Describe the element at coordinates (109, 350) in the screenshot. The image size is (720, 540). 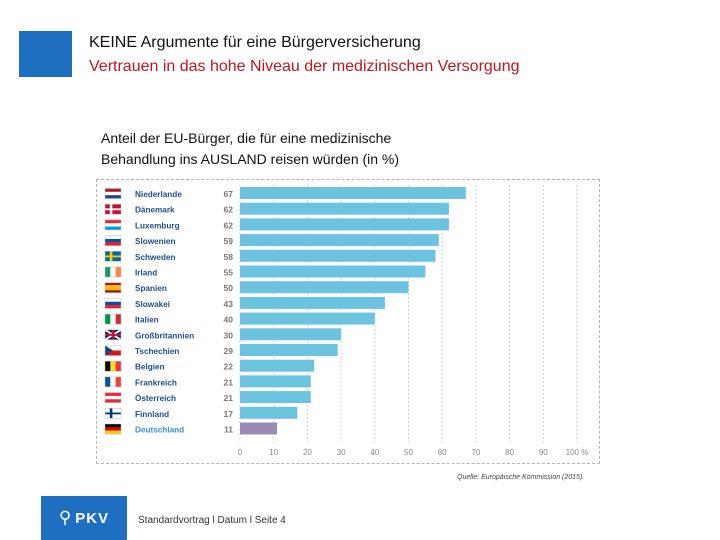
I see `flag-triangle` at that location.